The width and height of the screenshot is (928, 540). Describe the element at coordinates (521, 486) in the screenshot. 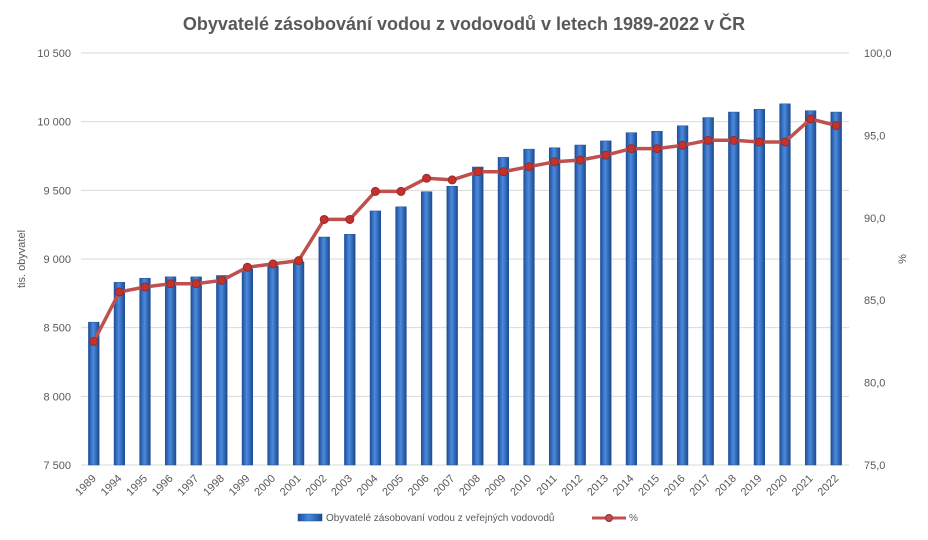

I see `x-tick-label: 2010` at that location.